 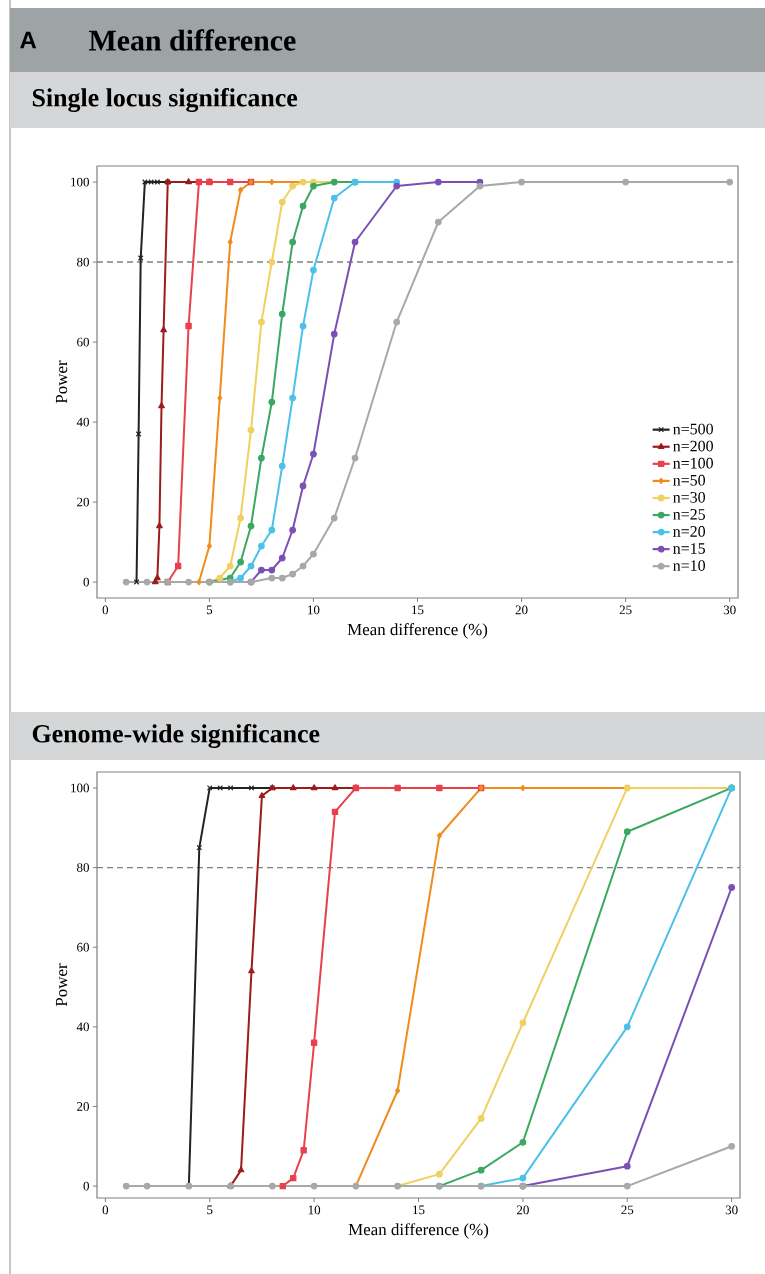 I want to click on legend-label: n=10, so click(x=689, y=565).